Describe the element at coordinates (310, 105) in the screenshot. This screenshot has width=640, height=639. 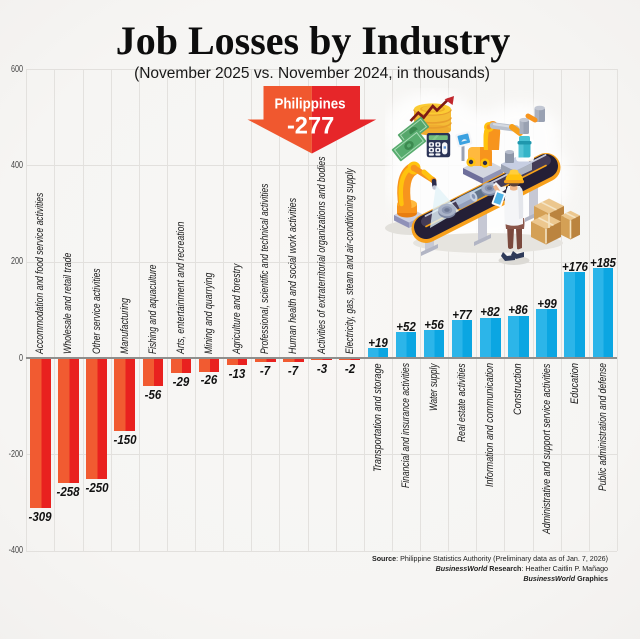
I see `svg-text: Philippines` at that location.